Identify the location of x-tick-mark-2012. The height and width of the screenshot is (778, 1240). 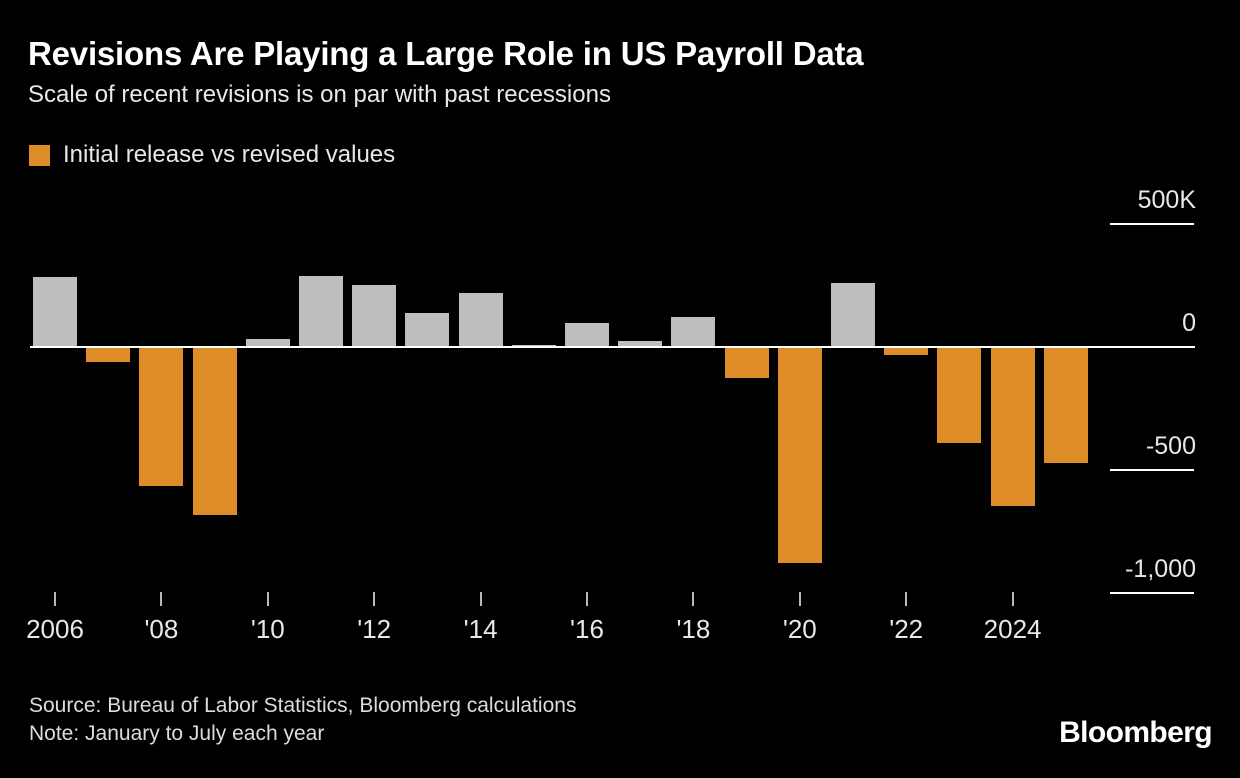
(374, 599).